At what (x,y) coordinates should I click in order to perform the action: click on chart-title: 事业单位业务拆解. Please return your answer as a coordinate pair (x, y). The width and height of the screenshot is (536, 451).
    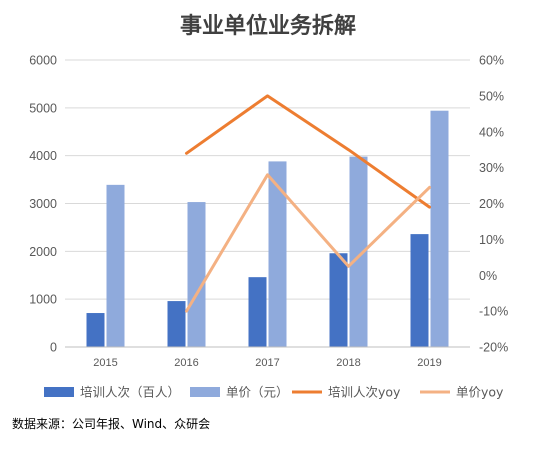
    Looking at the image, I should click on (268, 26).